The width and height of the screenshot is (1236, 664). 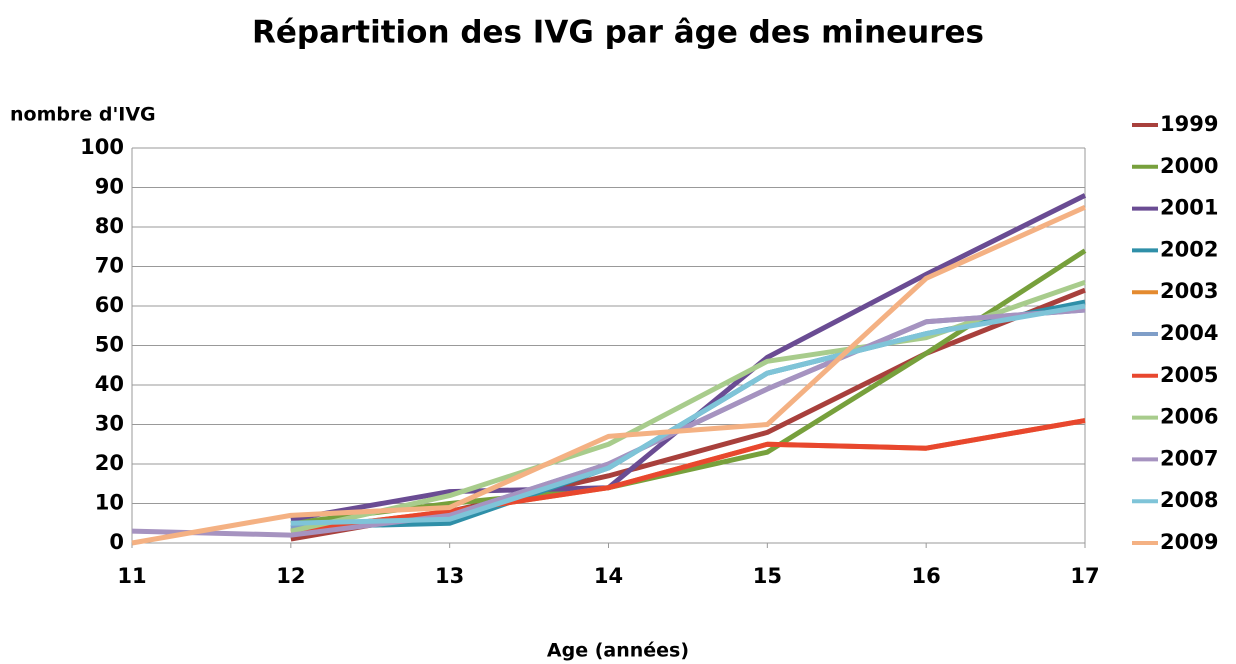 What do you see at coordinates (290, 576) in the screenshot?
I see `x-tick-label: 12` at bounding box center [290, 576].